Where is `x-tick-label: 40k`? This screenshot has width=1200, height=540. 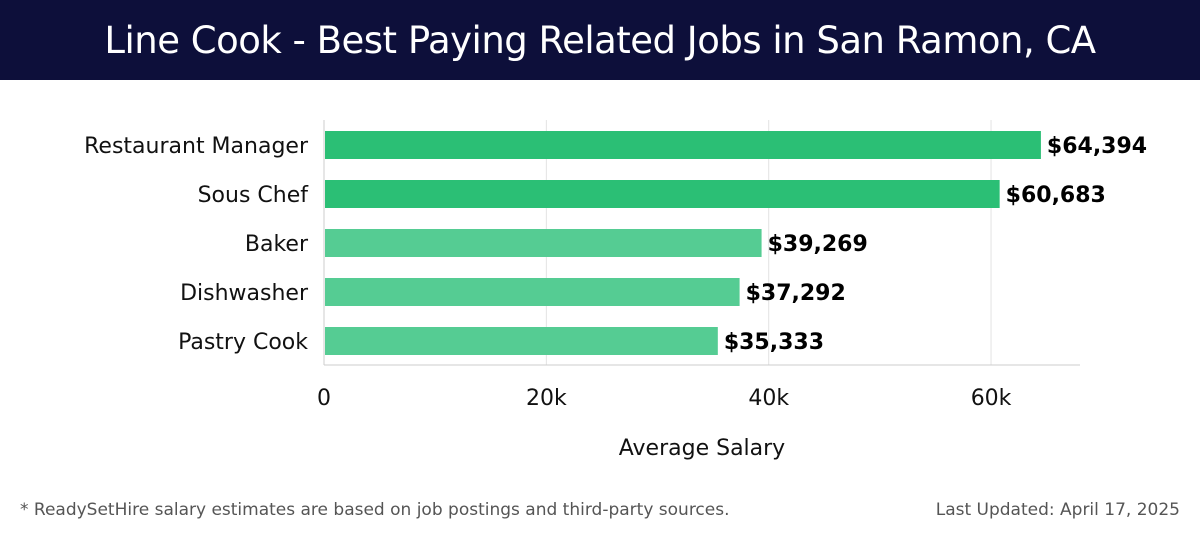 x-tick-label: 40k is located at coordinates (768, 398).